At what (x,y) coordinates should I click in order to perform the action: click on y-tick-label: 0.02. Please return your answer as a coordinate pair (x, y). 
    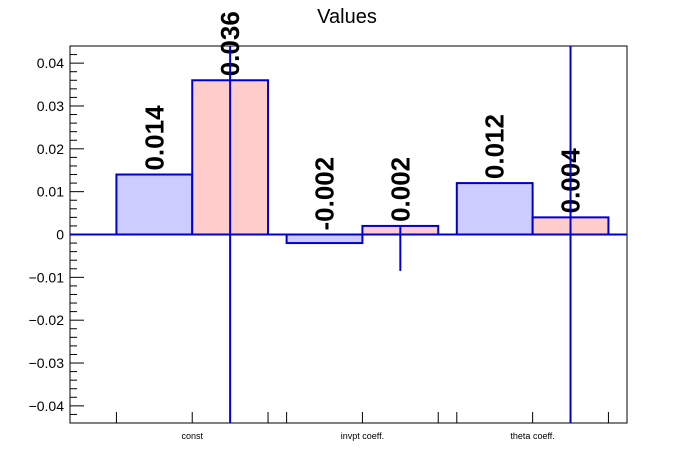
    Looking at the image, I should click on (50, 149).